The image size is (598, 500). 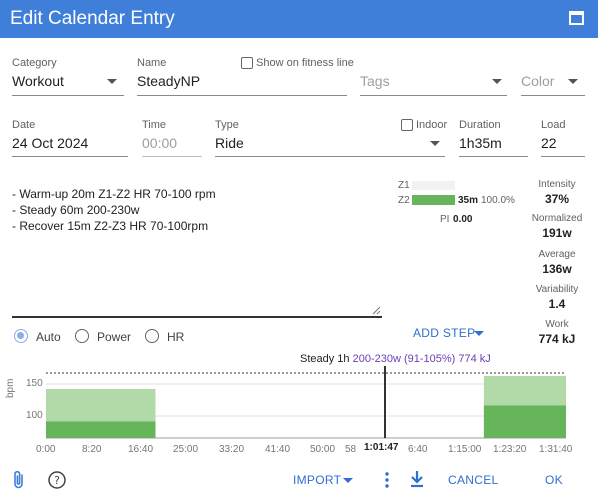 What do you see at coordinates (433, 185) in the screenshot?
I see `zone-z1-bar` at bounding box center [433, 185].